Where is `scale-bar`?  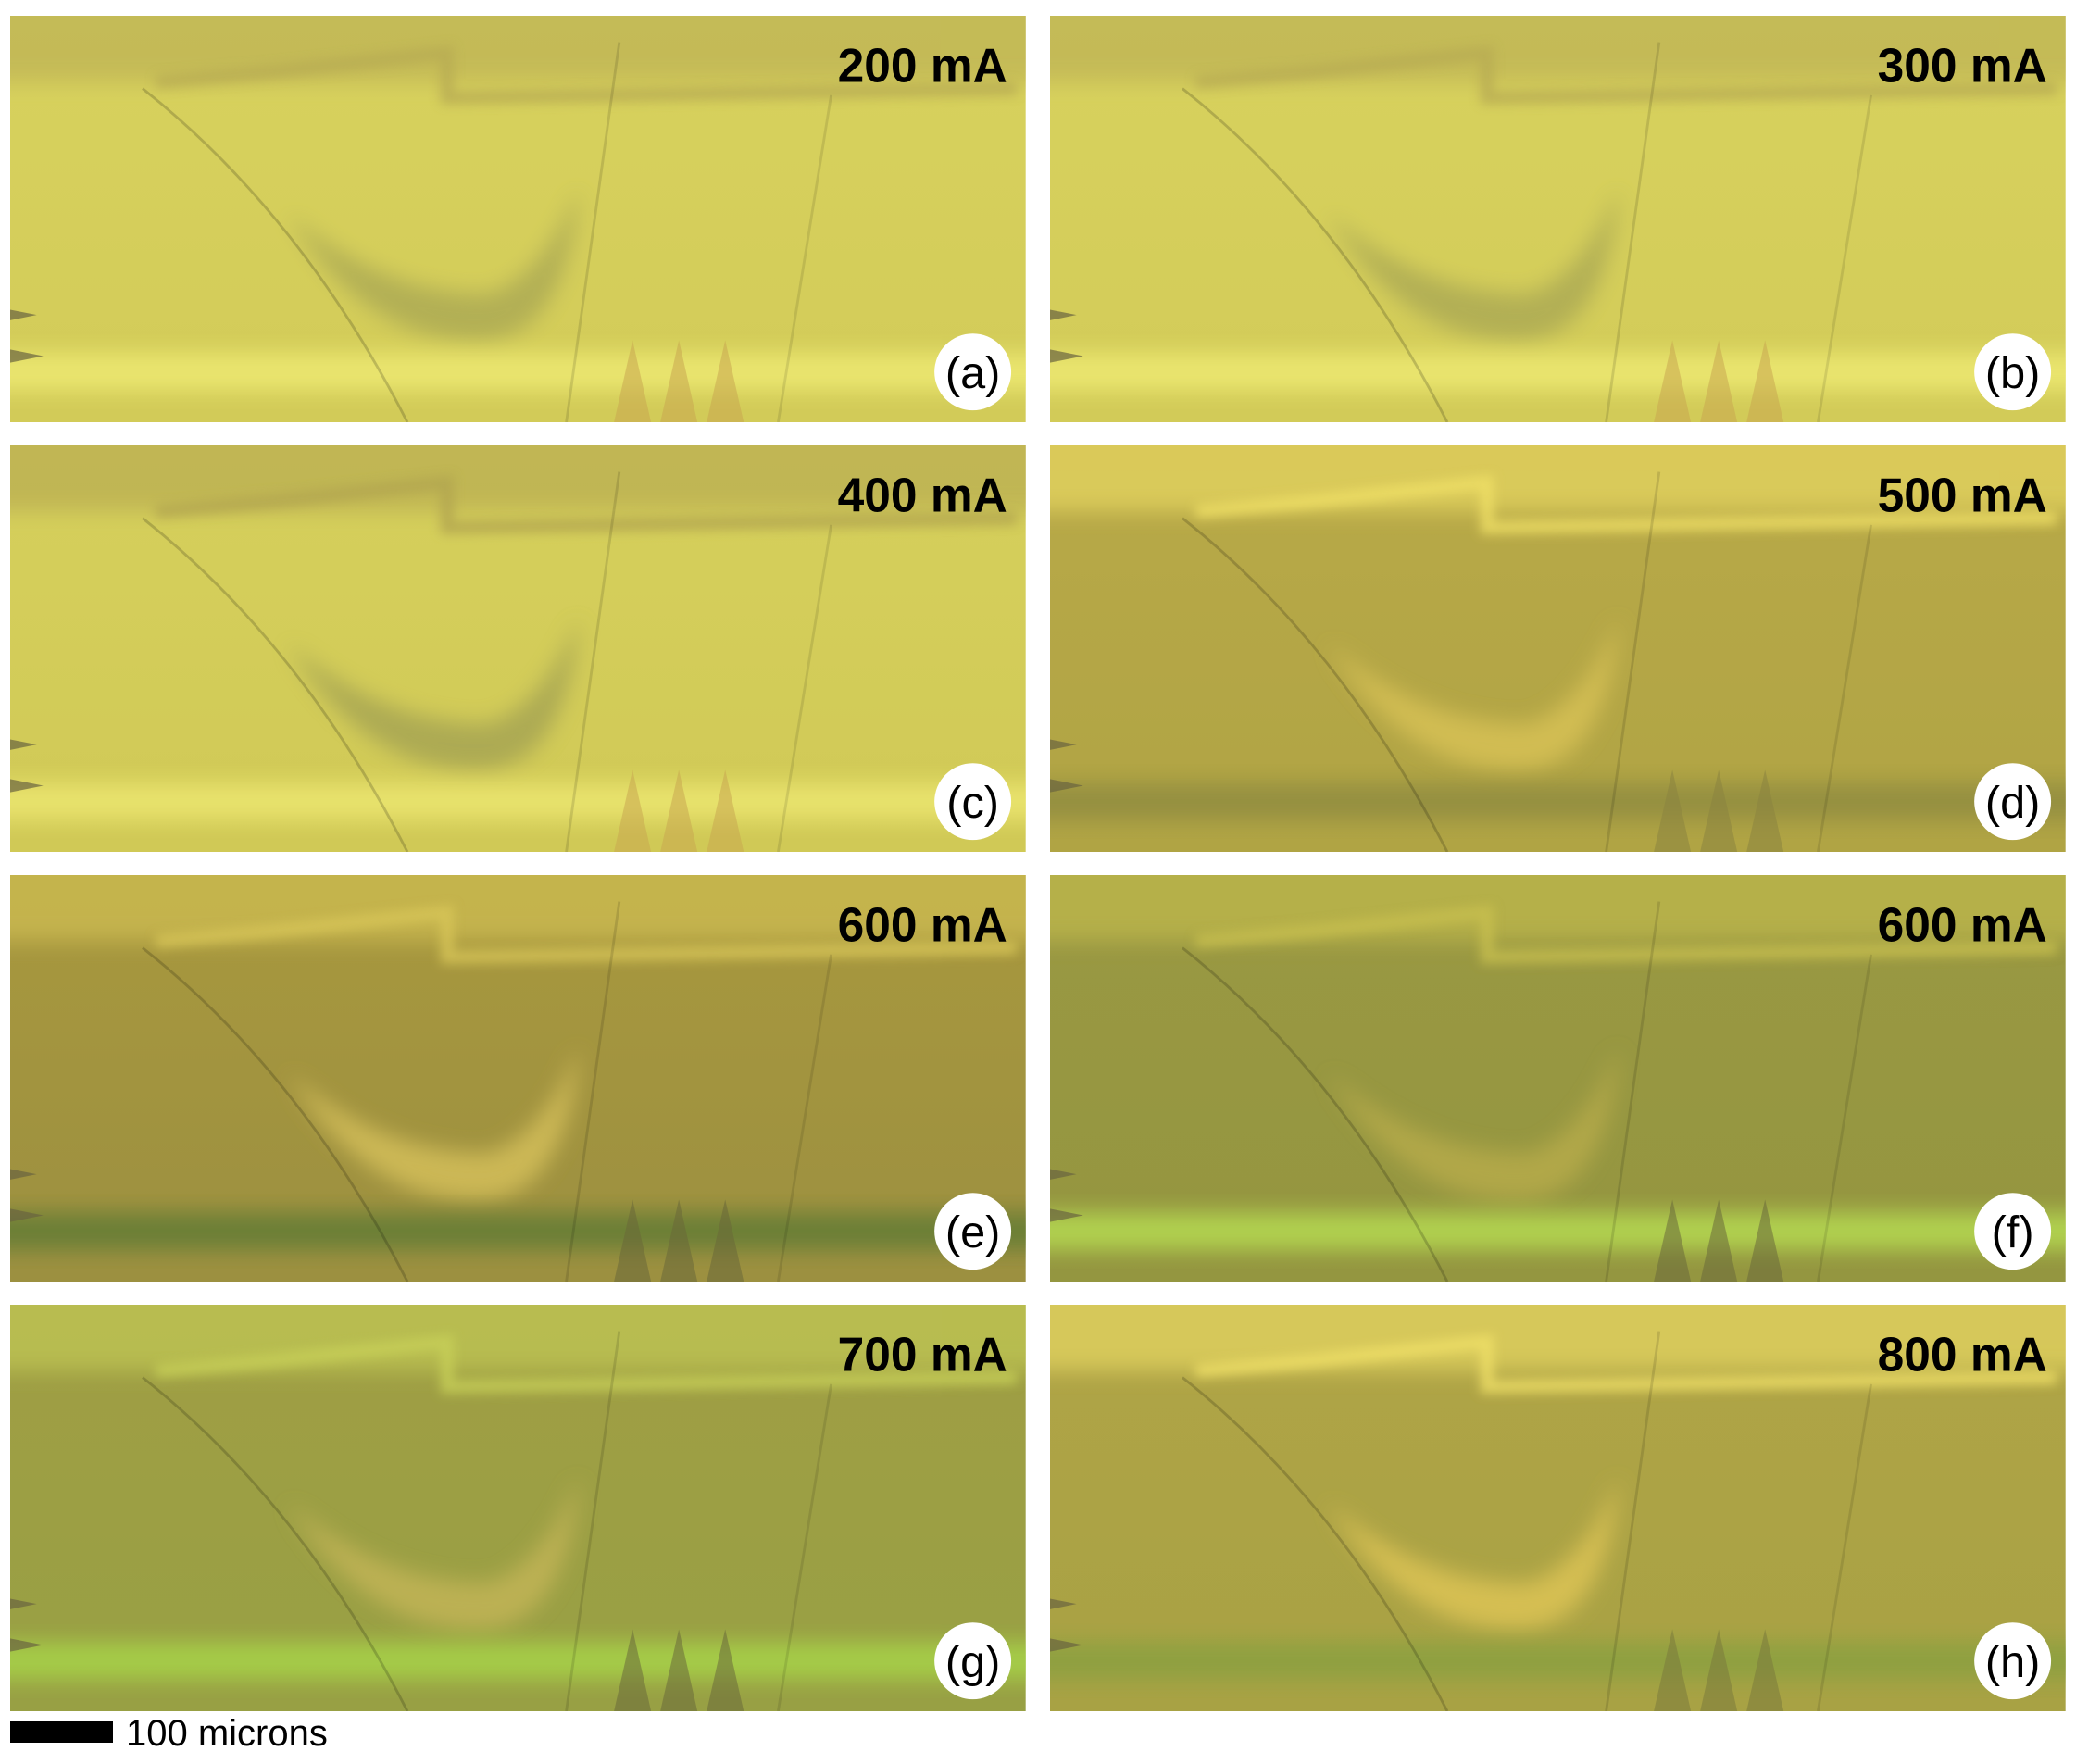
scale-bar is located at coordinates (61, 1732).